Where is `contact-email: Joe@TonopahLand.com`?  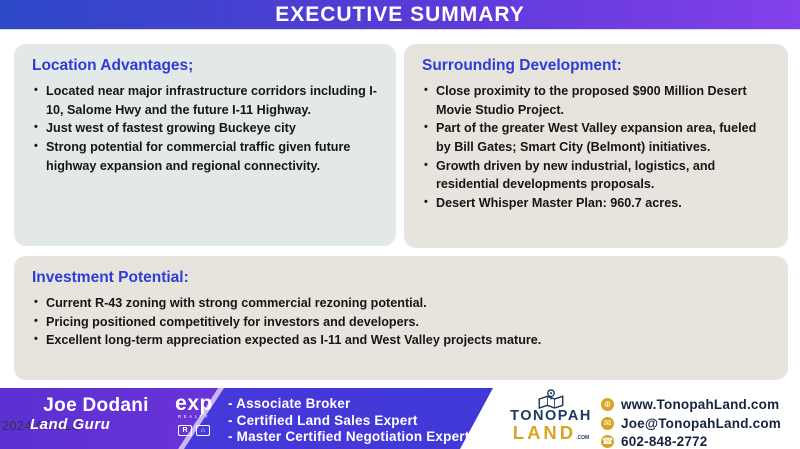 contact-email: Joe@TonopahLand.com is located at coordinates (701, 423).